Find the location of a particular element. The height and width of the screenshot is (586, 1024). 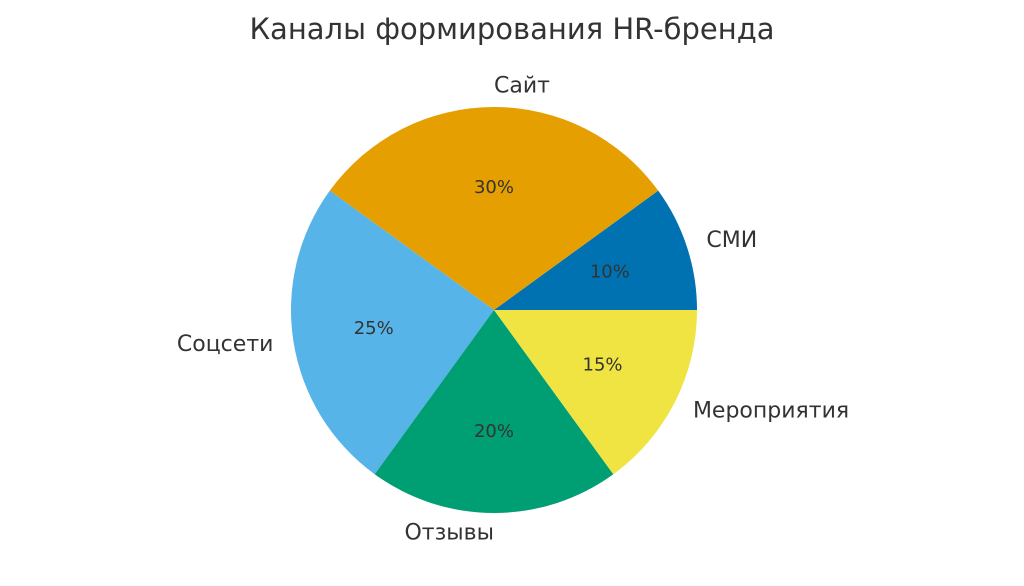

pie-slice-соцсети is located at coordinates (392, 332).